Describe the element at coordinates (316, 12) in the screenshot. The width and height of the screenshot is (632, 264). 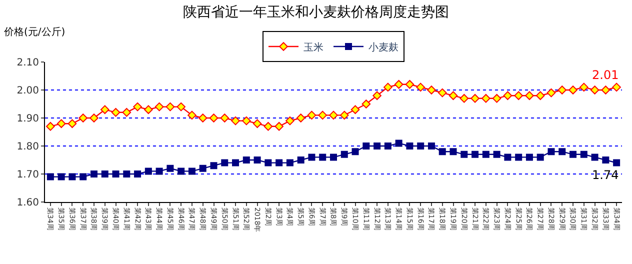
I see `chart-title: 陕西省近一年玉米和小麦麸价格周度走势图` at that location.